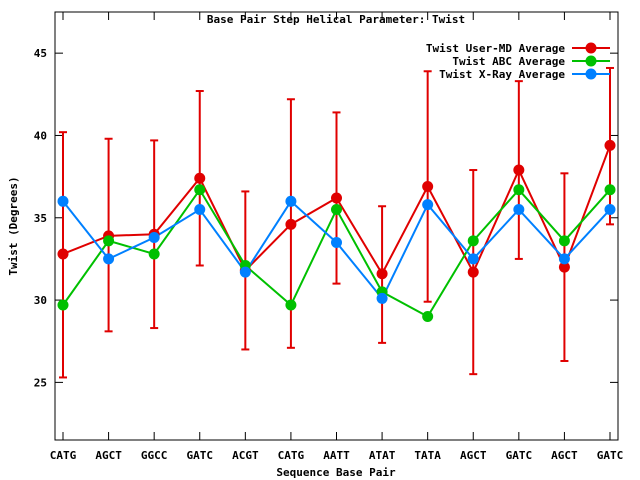  I want to click on x-tick-label-5: CATG, so click(291, 455).